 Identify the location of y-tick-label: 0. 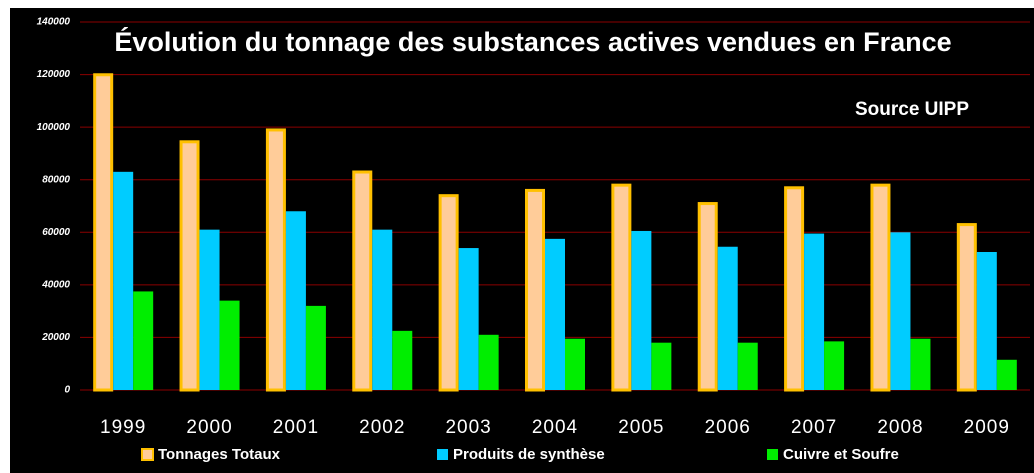
(67, 390).